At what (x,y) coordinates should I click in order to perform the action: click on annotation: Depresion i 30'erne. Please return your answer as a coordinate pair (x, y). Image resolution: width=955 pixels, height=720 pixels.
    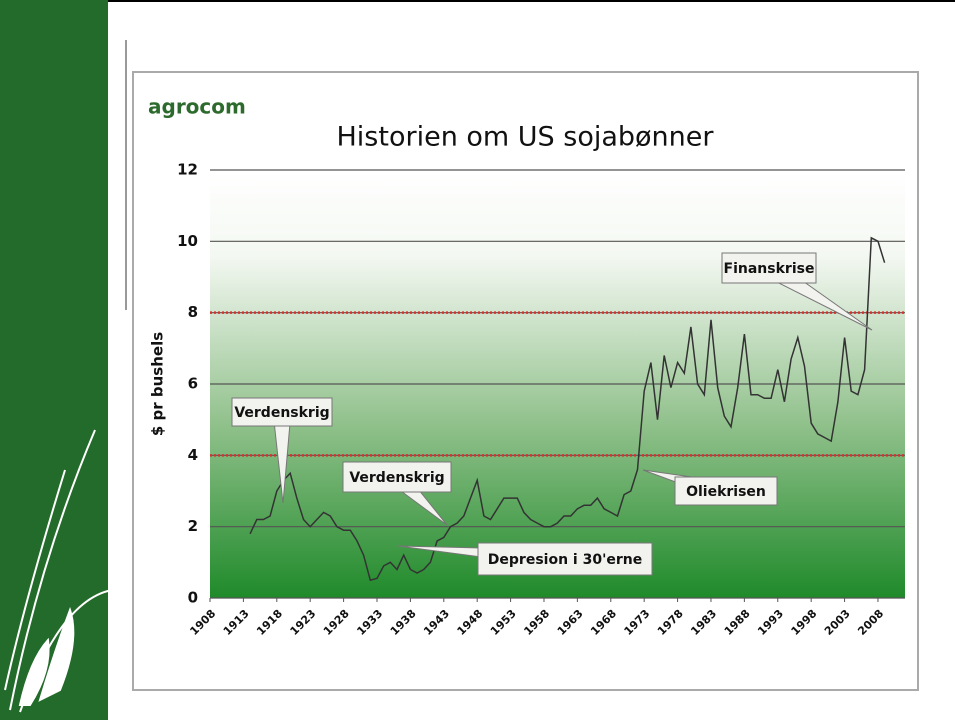
    Looking at the image, I should click on (565, 560).